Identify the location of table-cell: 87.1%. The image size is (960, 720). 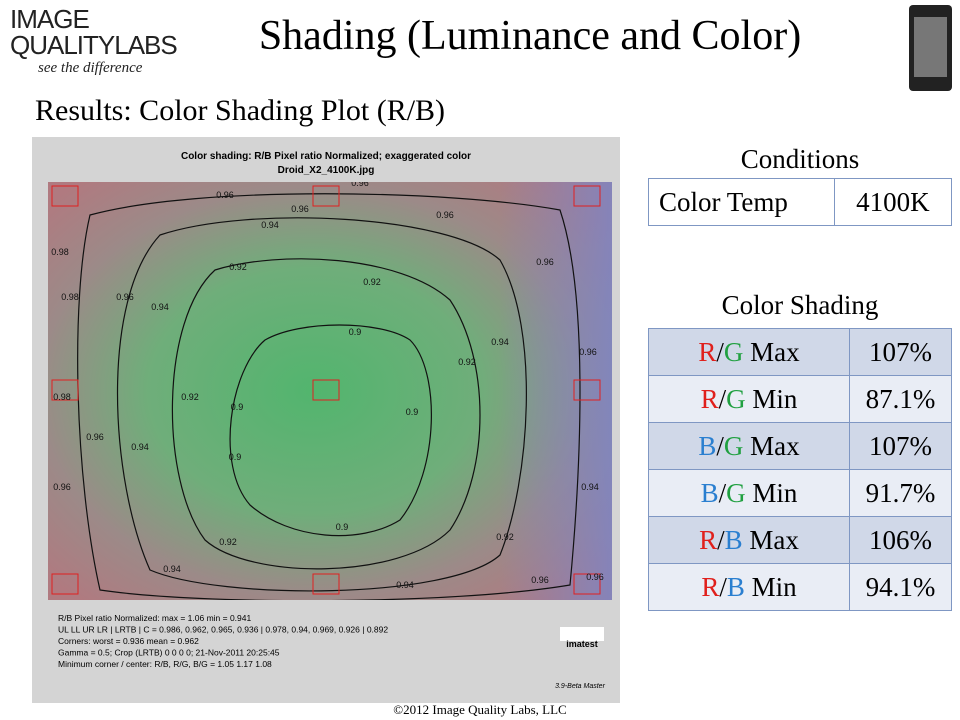
(900, 399).